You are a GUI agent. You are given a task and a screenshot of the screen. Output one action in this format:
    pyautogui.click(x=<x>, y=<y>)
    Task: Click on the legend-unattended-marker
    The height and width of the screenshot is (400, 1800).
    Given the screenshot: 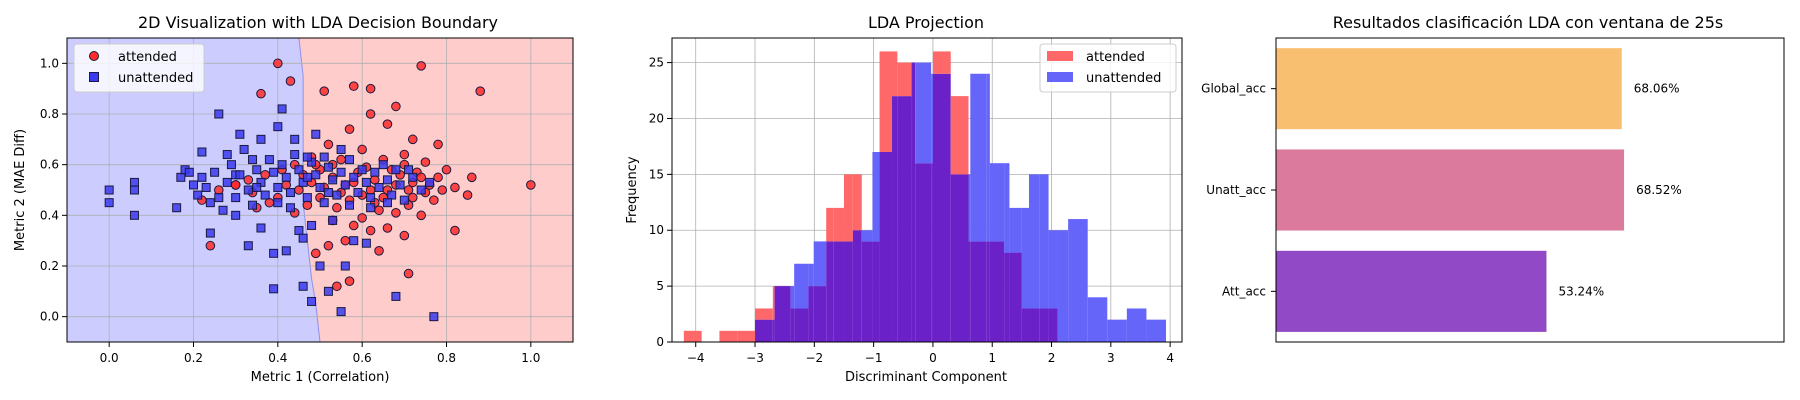 What is the action you would take?
    pyautogui.click(x=94, y=77)
    